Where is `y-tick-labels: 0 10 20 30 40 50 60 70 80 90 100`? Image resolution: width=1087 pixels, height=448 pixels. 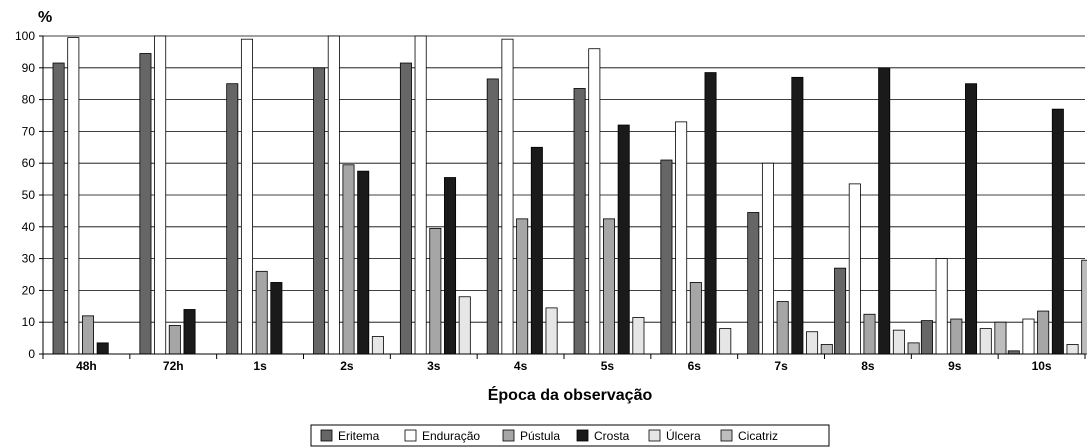 y-tick-labels: 0 10 20 30 40 50 60 70 80 90 100 is located at coordinates (25, 195).